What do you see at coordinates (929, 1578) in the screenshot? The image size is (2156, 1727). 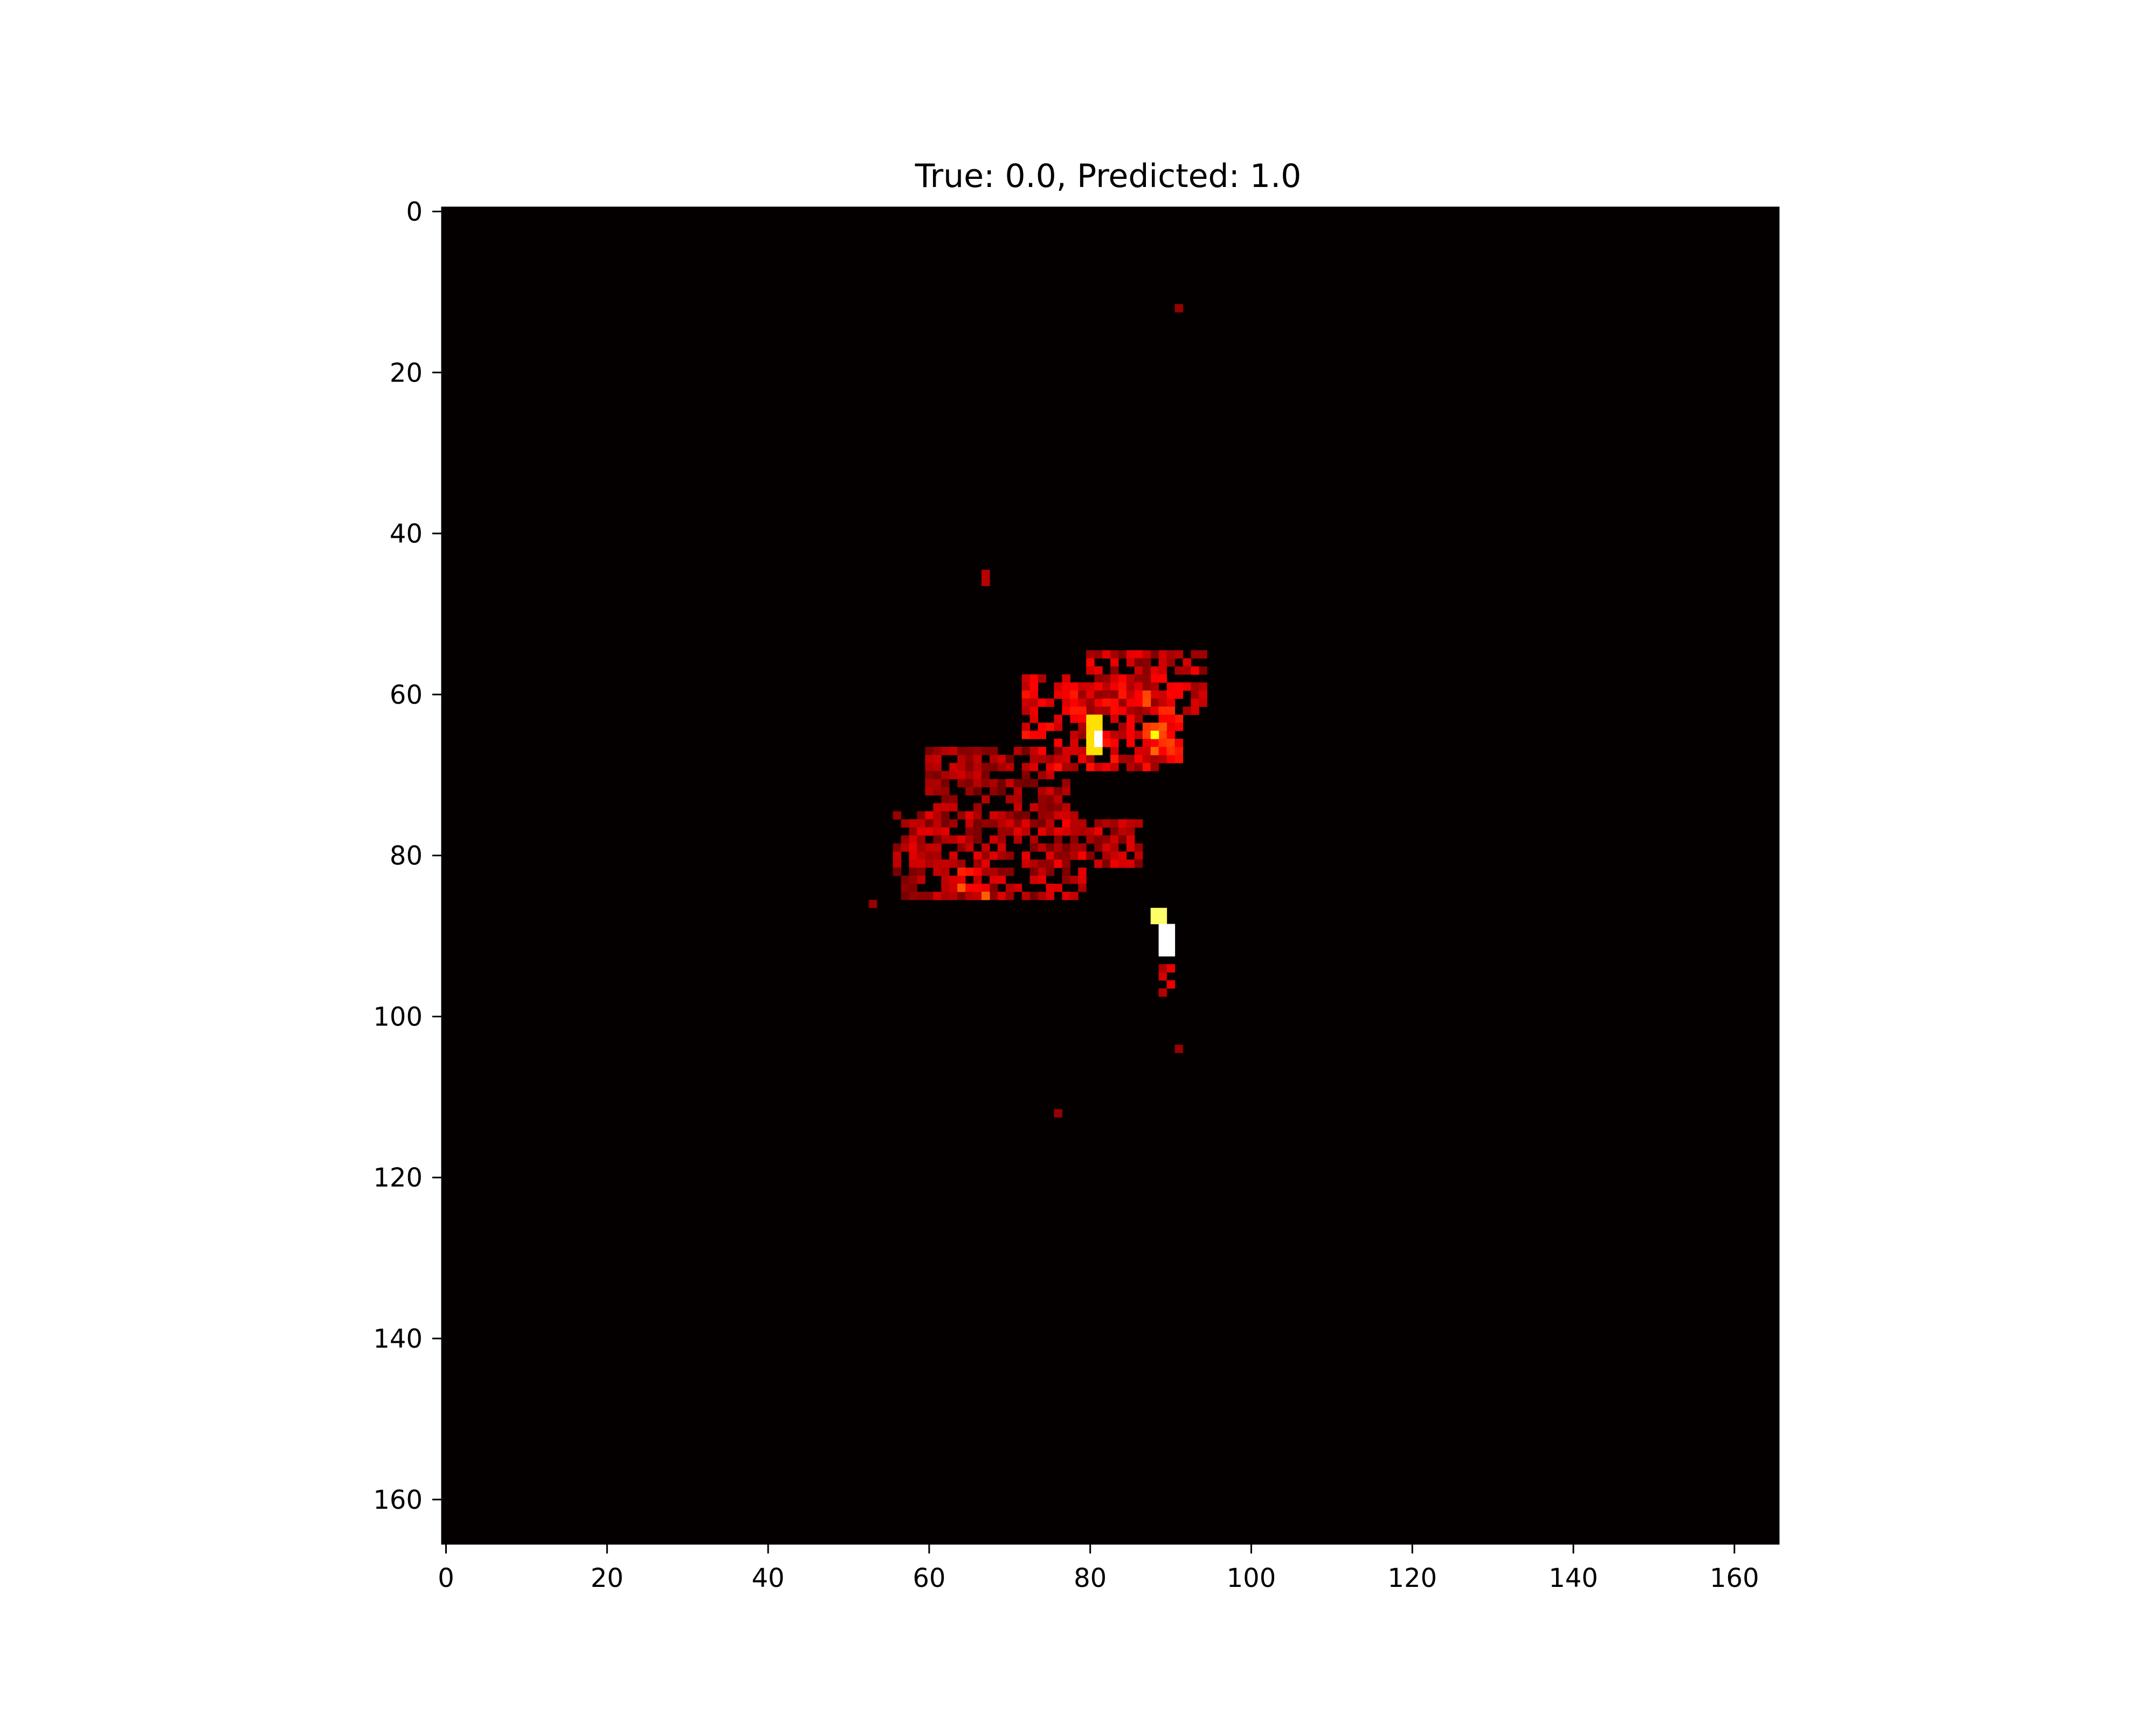 I see `x-tick-label: 60` at bounding box center [929, 1578].